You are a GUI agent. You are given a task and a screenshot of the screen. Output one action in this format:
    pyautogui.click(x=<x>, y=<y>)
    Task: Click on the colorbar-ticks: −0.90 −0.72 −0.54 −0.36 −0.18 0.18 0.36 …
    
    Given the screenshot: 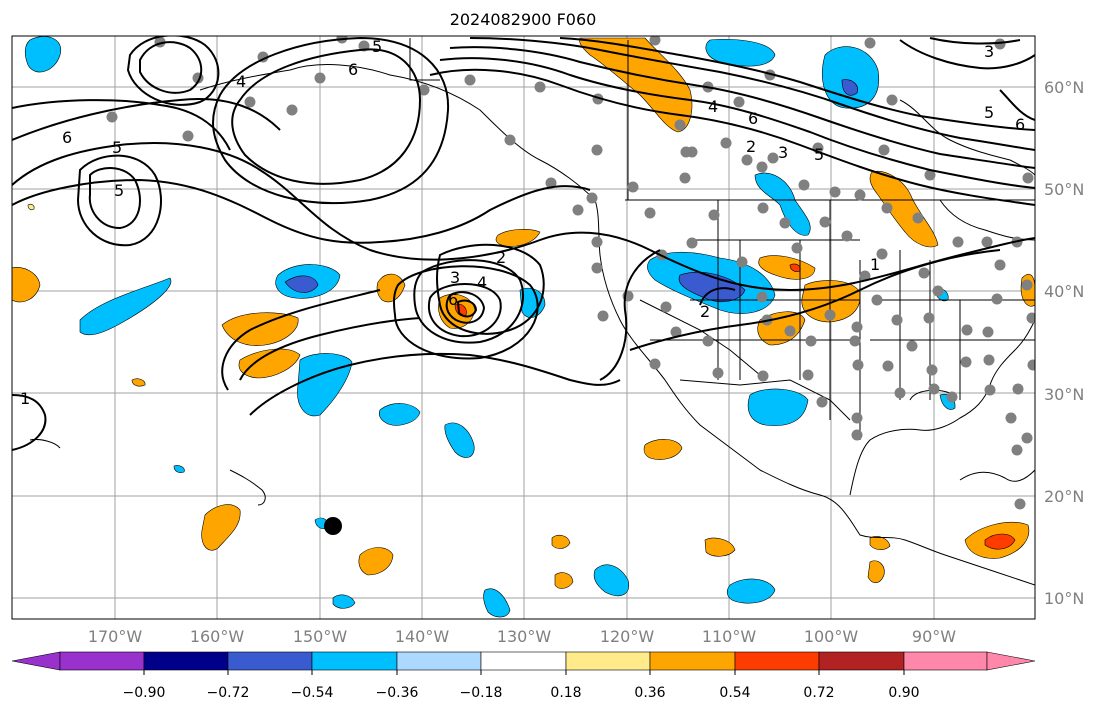 What is the action you would take?
    pyautogui.click(x=521, y=685)
    